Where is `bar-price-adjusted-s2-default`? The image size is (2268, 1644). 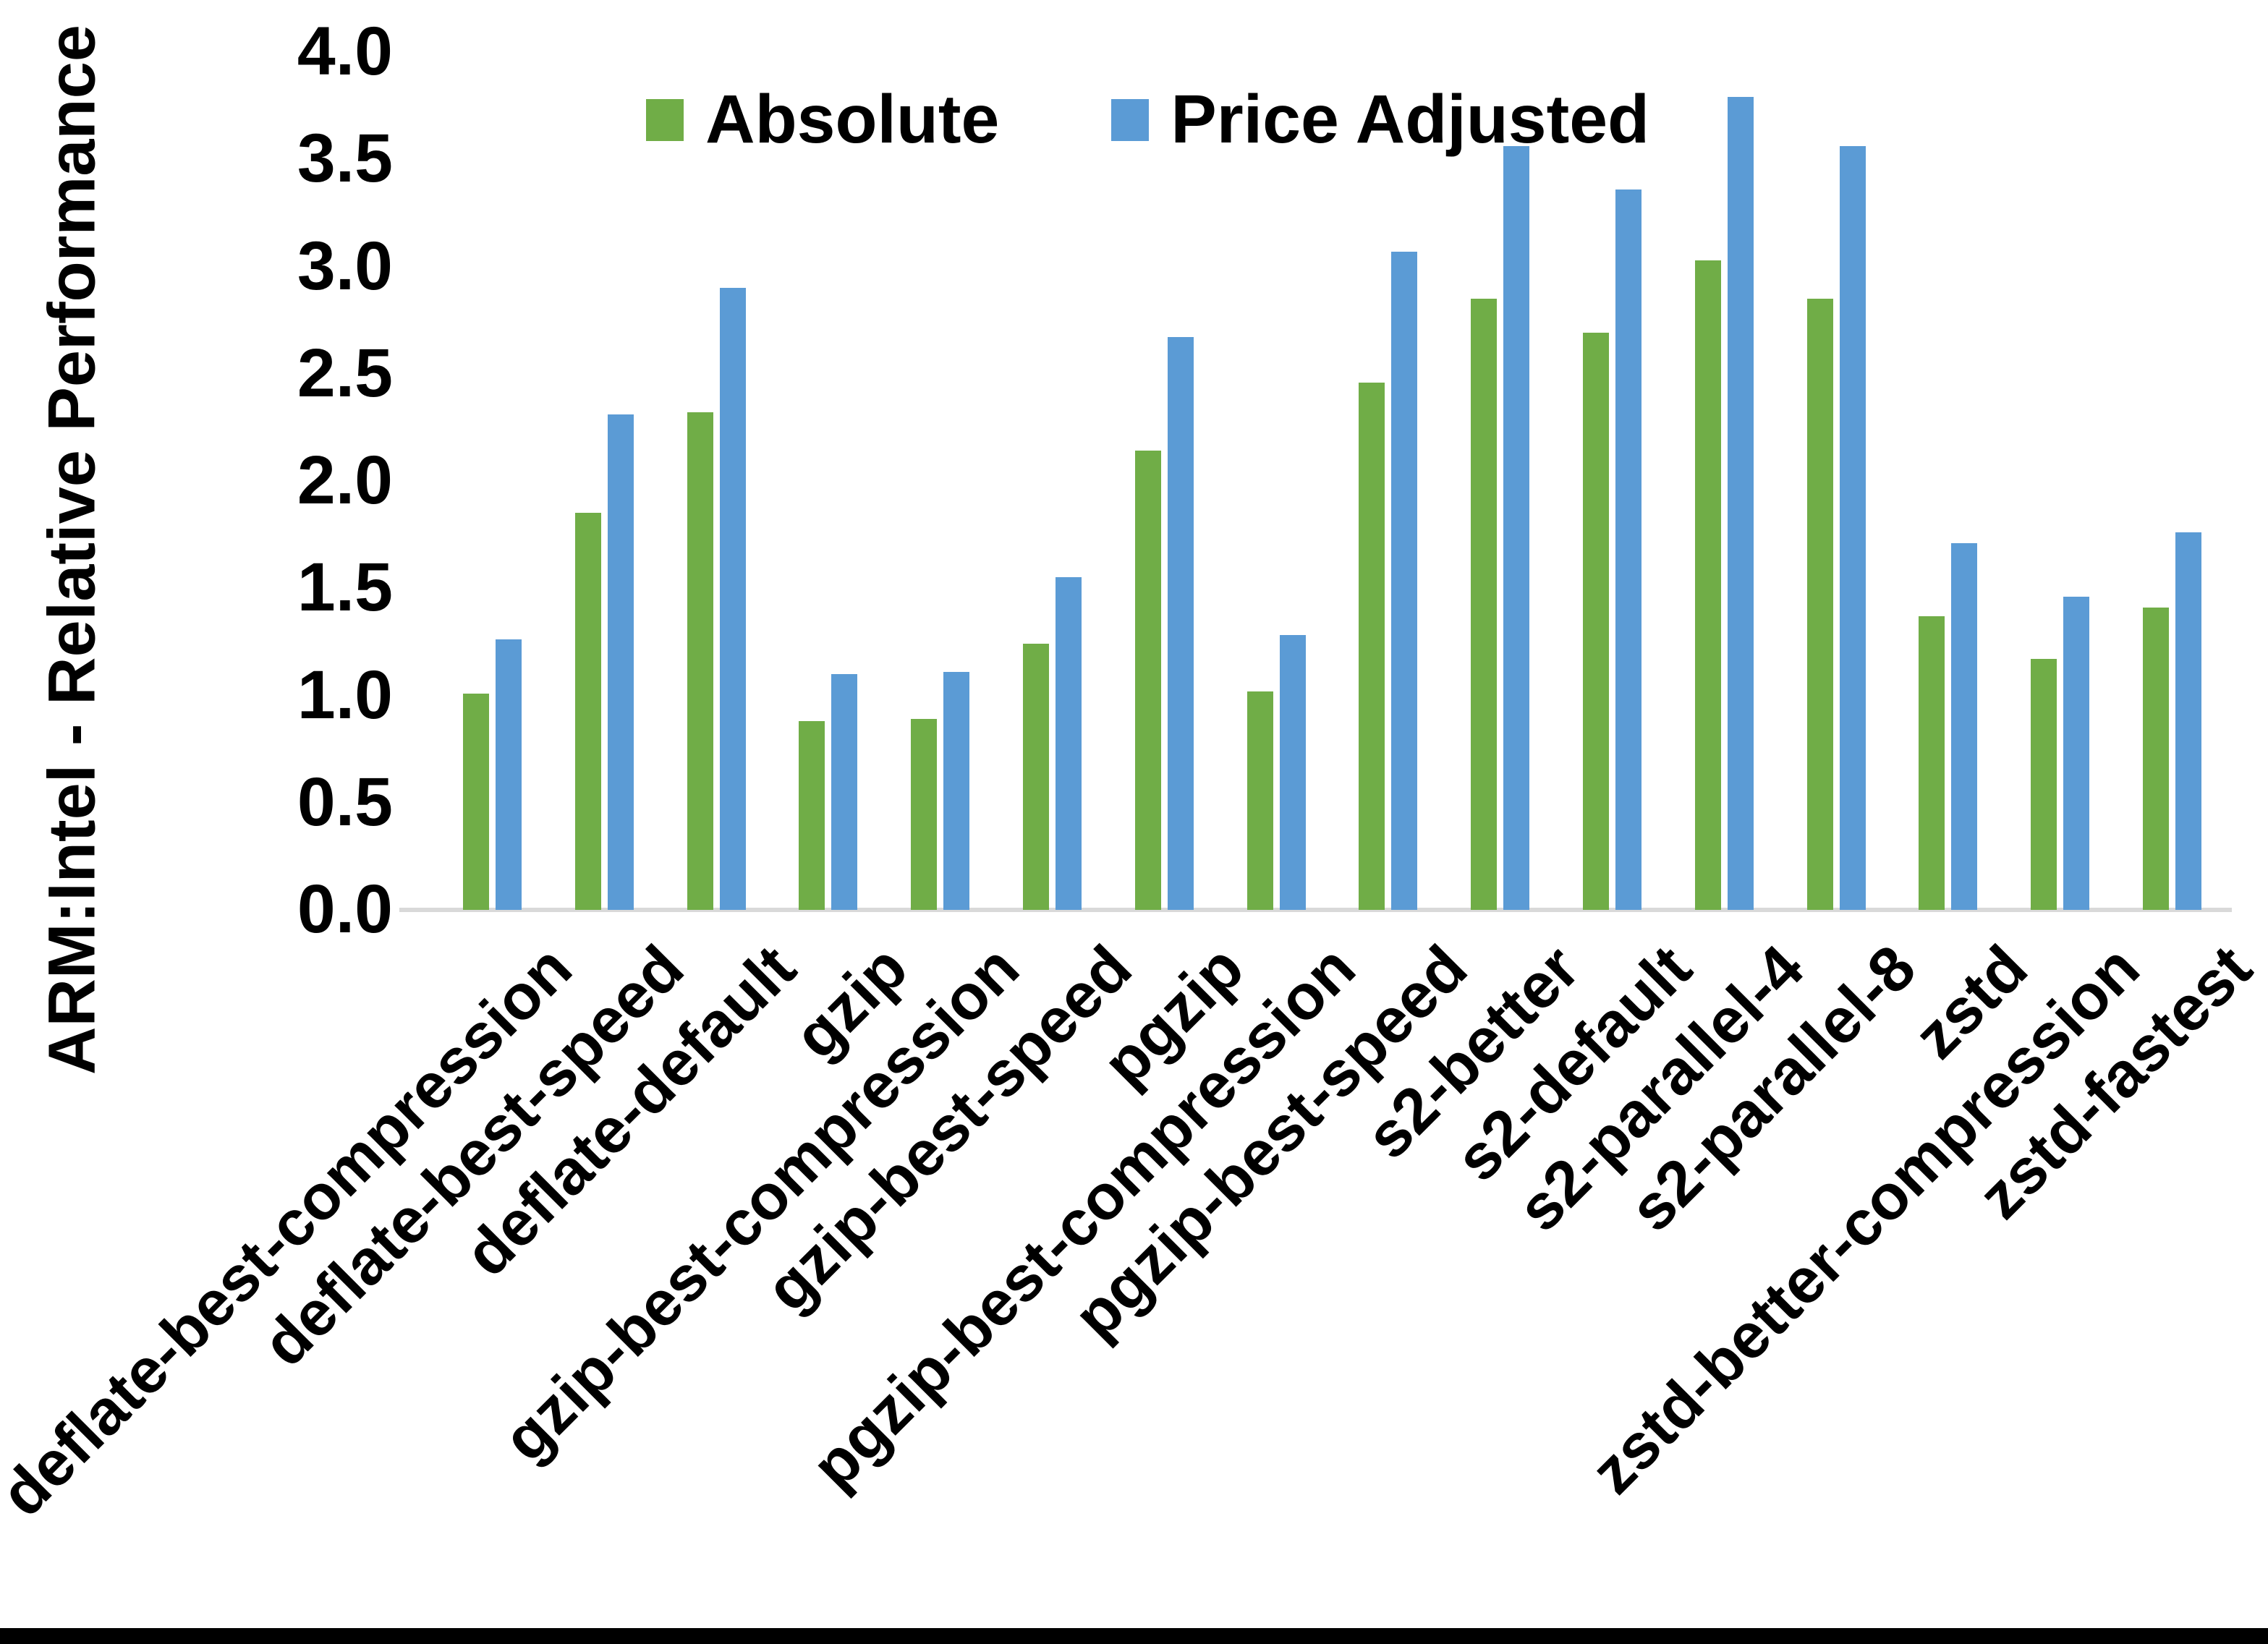
bar-price-adjusted-s2-default is located at coordinates (1628, 549).